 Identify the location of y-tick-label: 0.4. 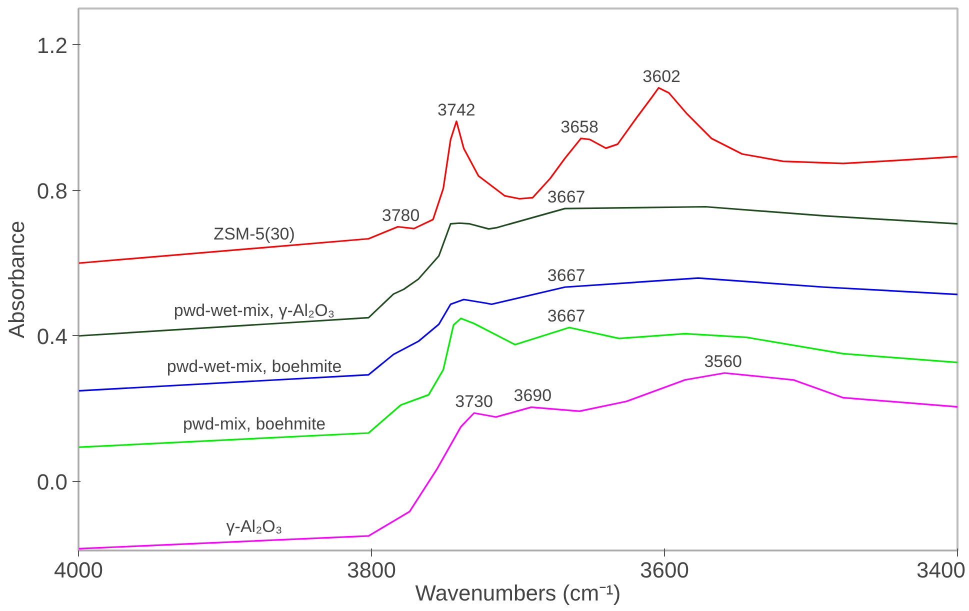
(52, 336).